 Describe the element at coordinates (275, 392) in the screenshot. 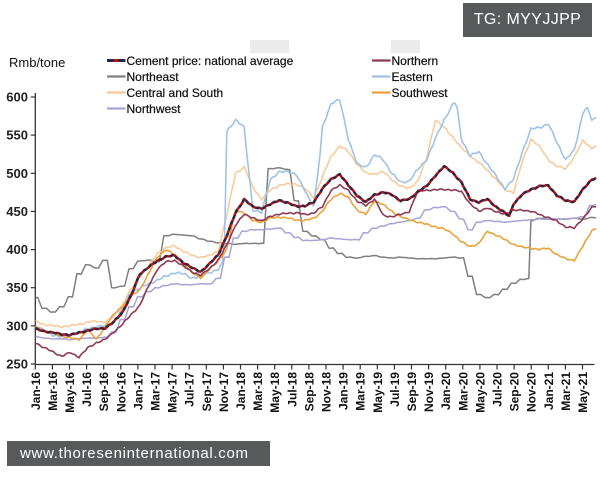

I see `svg-text: May-18` at that location.